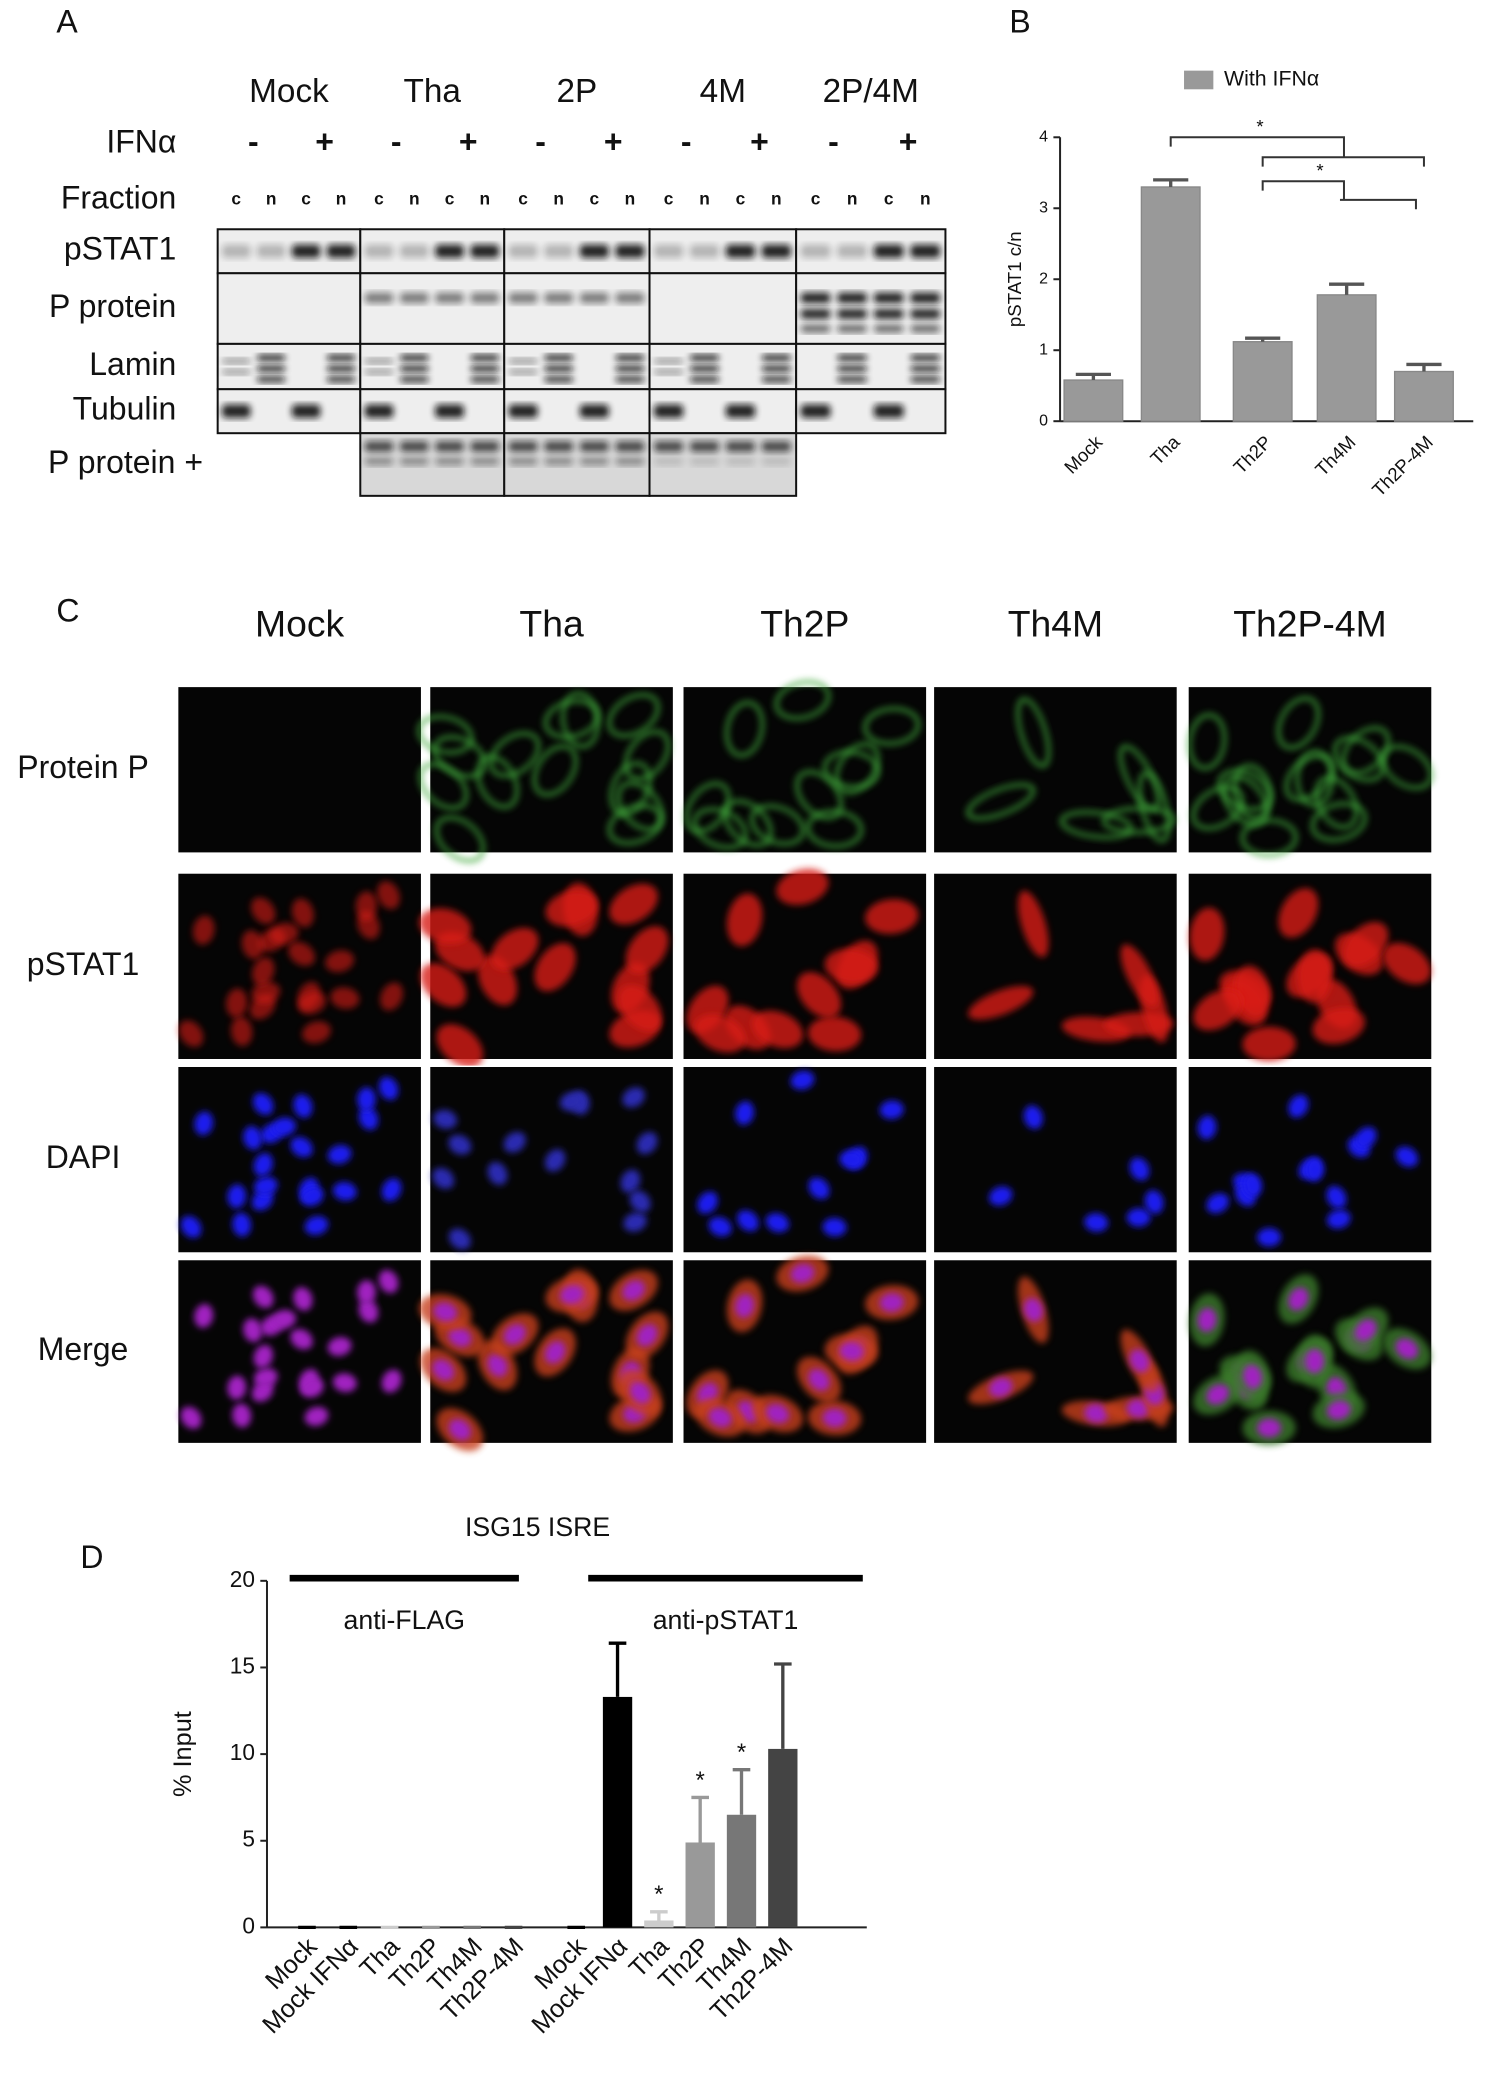  I want to click on column-label: Th2P, so click(804, 623).